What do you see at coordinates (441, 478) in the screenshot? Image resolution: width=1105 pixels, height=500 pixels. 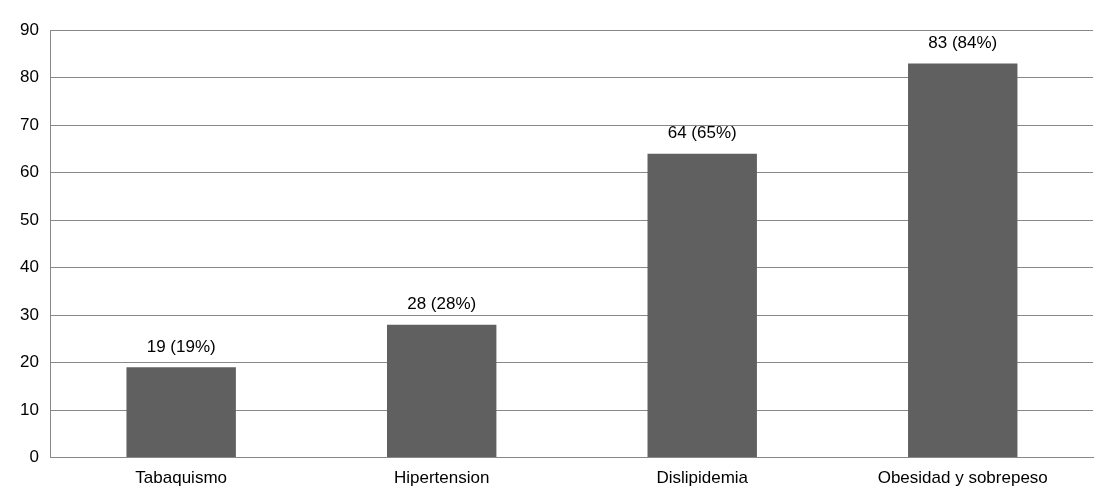 I see `x-tick-label: Hipertension` at bounding box center [441, 478].